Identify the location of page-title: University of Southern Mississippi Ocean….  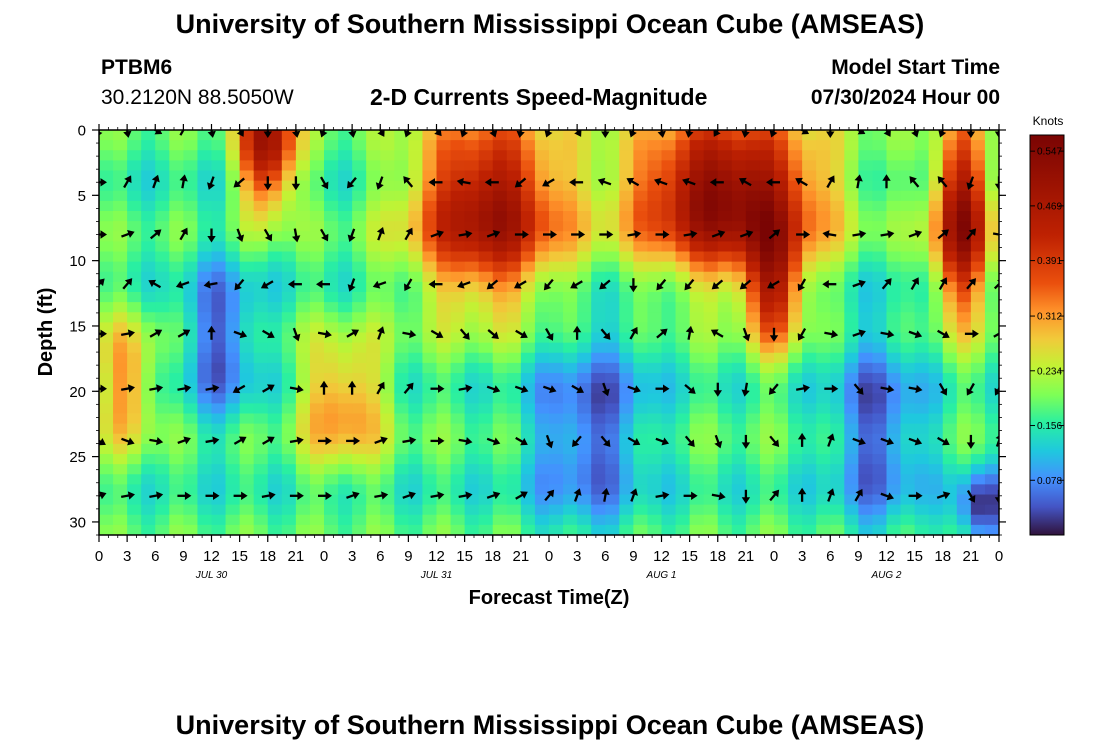
(550, 24).